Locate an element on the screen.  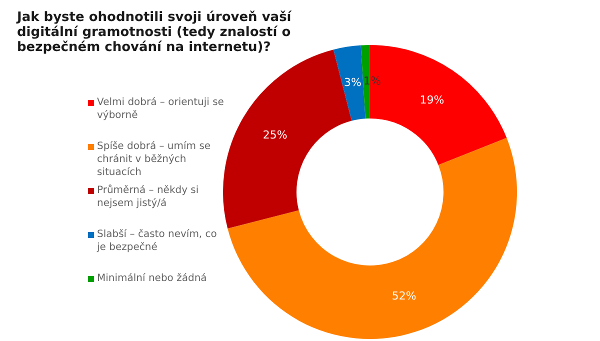
data-label: 3% is located at coordinates (353, 82).